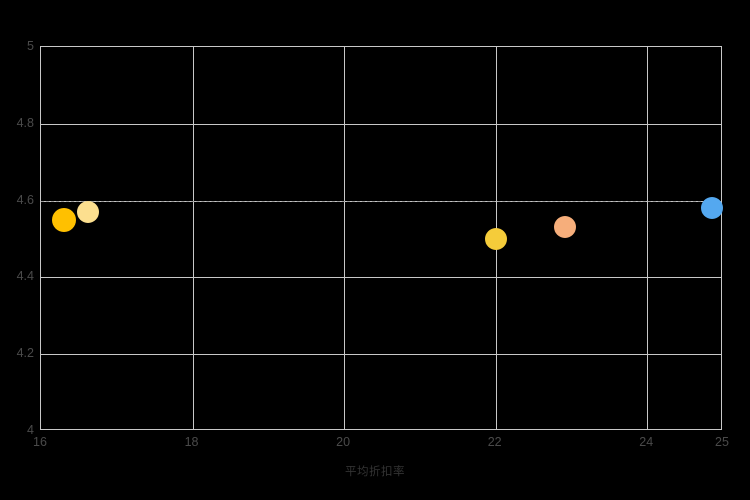 This screenshot has height=500, width=750. I want to click on y-axis-tick-label: 4.2, so click(25, 352).